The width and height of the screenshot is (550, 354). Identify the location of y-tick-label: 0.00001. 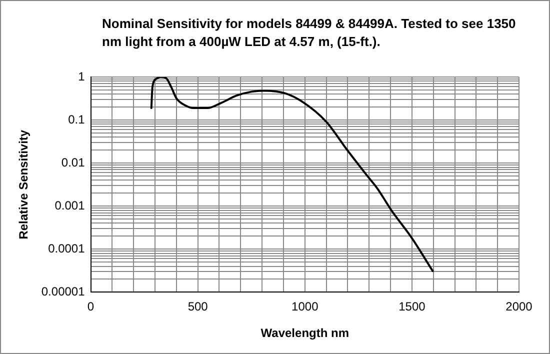
(63, 291).